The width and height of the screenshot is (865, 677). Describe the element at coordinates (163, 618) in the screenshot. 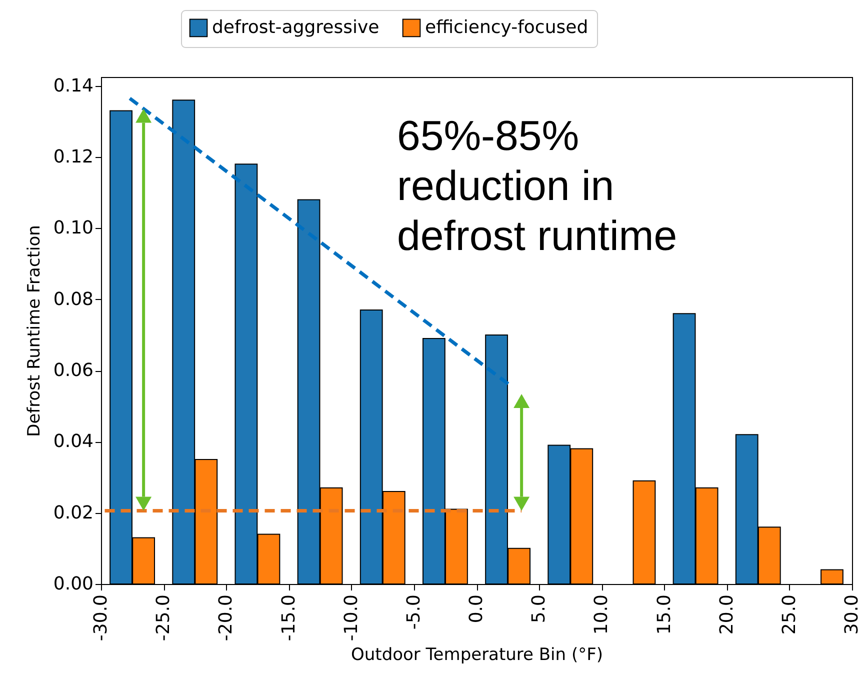

I see `x-tick-label: -25.0` at that location.